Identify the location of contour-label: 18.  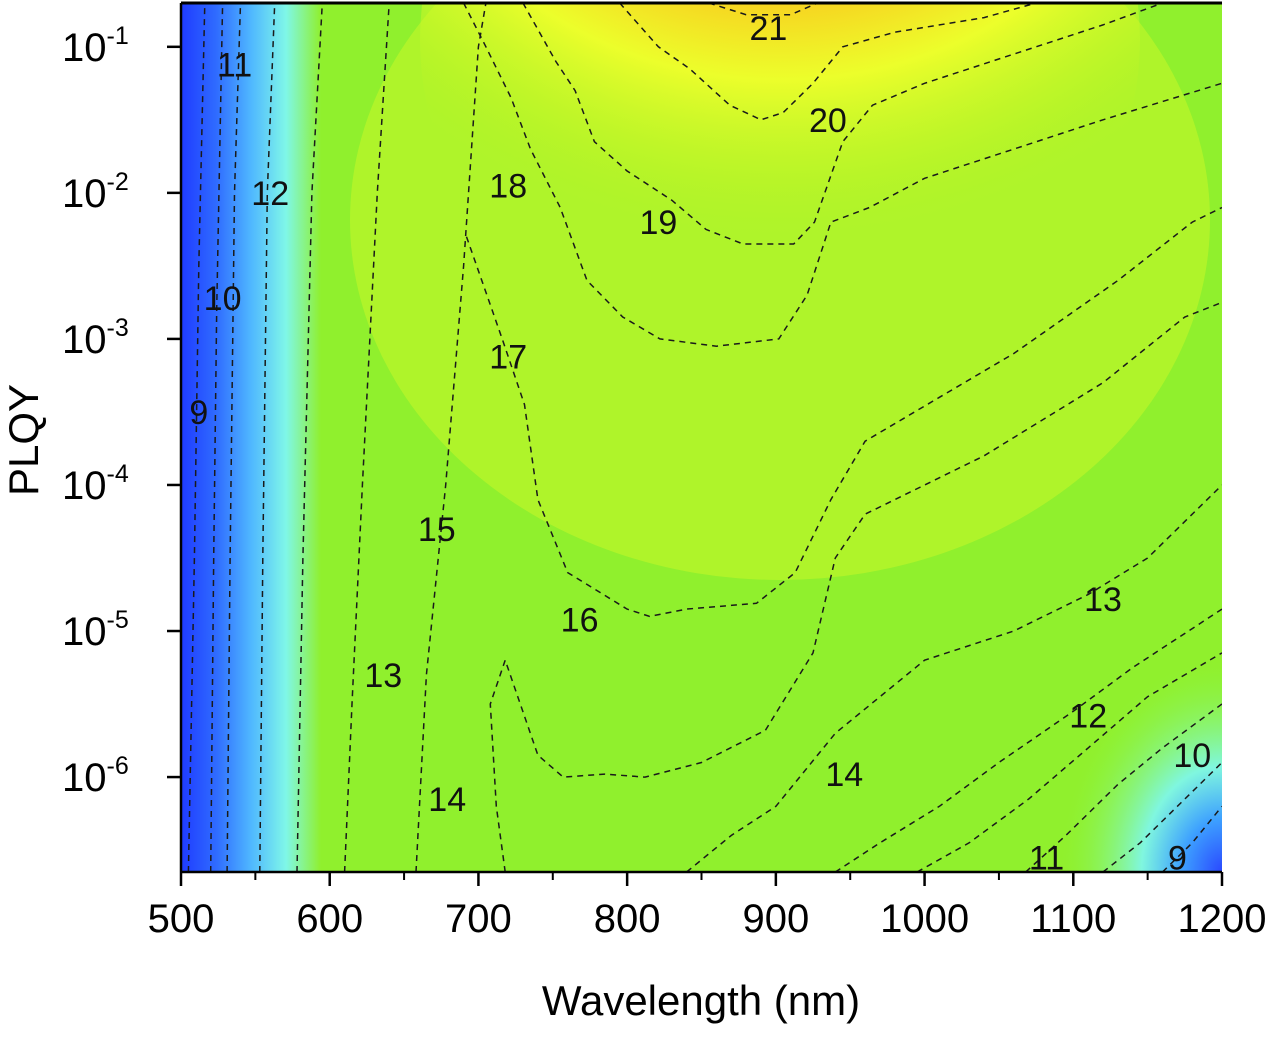
(508, 187).